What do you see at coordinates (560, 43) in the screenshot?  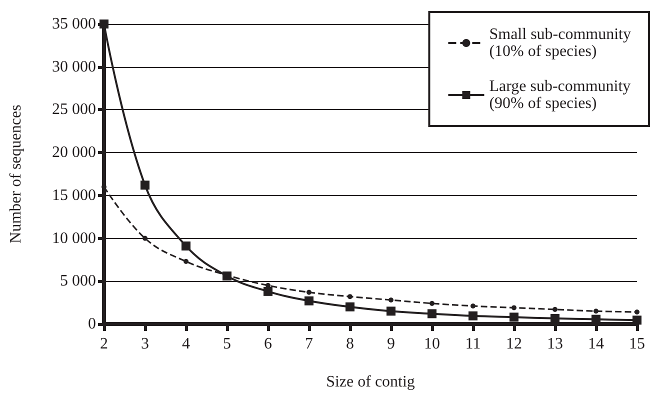 I see `legend-label: Small sub-community (10% of species)` at bounding box center [560, 43].